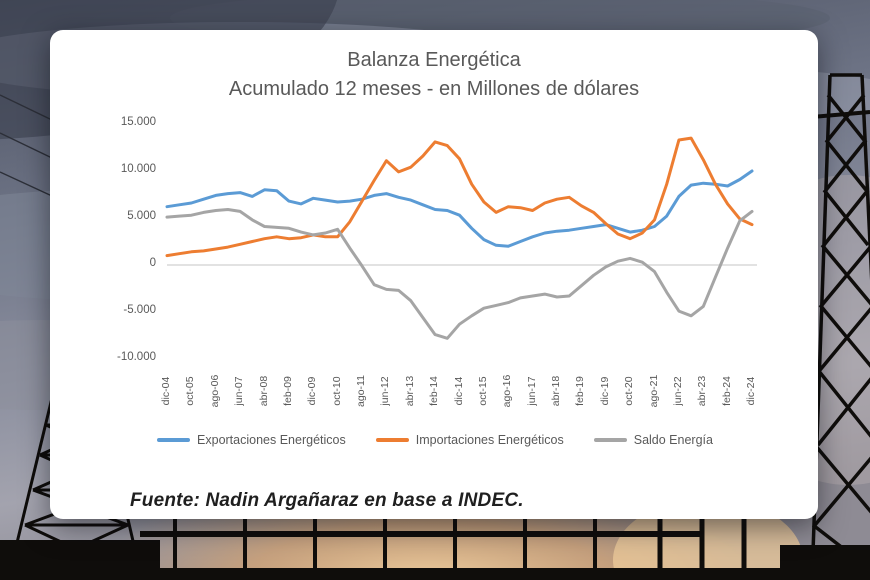  Describe the element at coordinates (434, 391) in the screenshot. I see `x-axis-label: feb-14` at that location.